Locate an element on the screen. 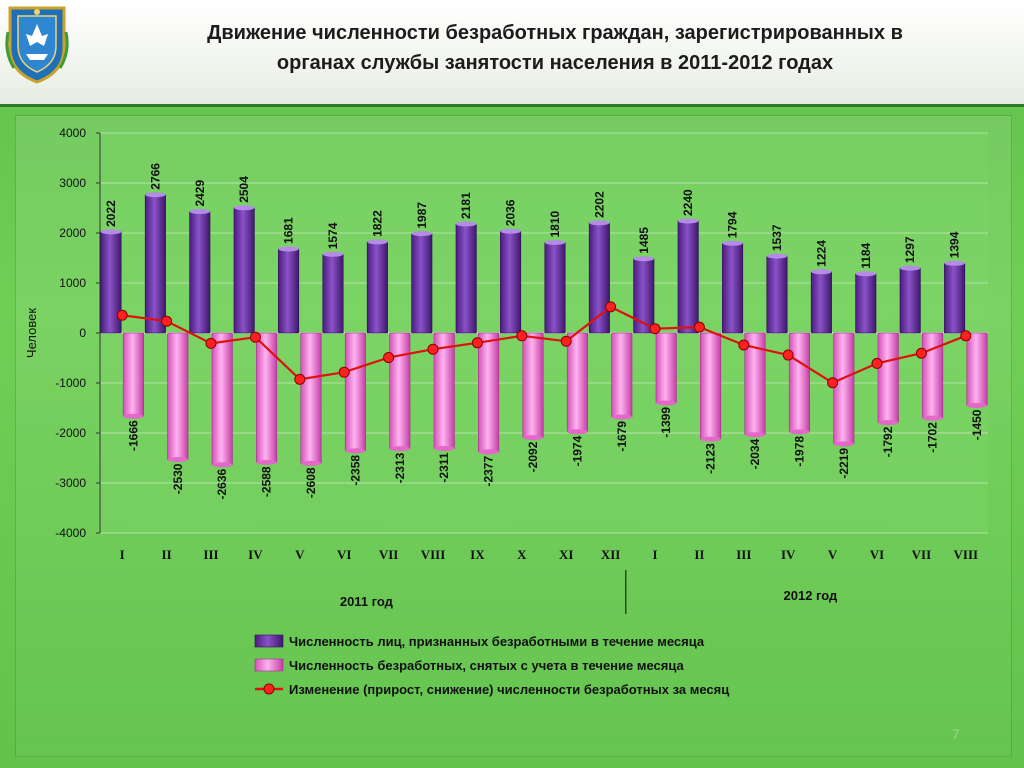 The height and width of the screenshot is (768, 1024). deregistered-value-label: -1974 is located at coordinates (577, 450).